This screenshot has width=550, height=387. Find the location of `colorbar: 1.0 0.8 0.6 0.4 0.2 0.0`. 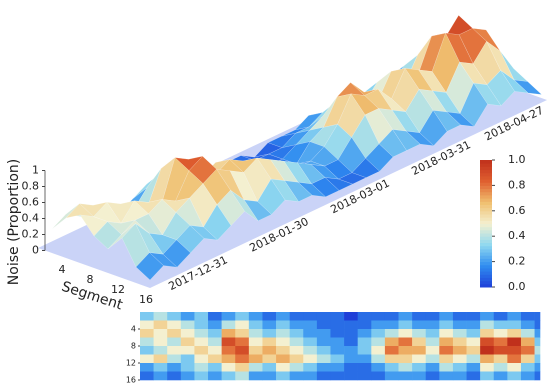

colorbar: 1.0 0.8 0.6 0.4 0.2 0.0 is located at coordinates (503, 223).